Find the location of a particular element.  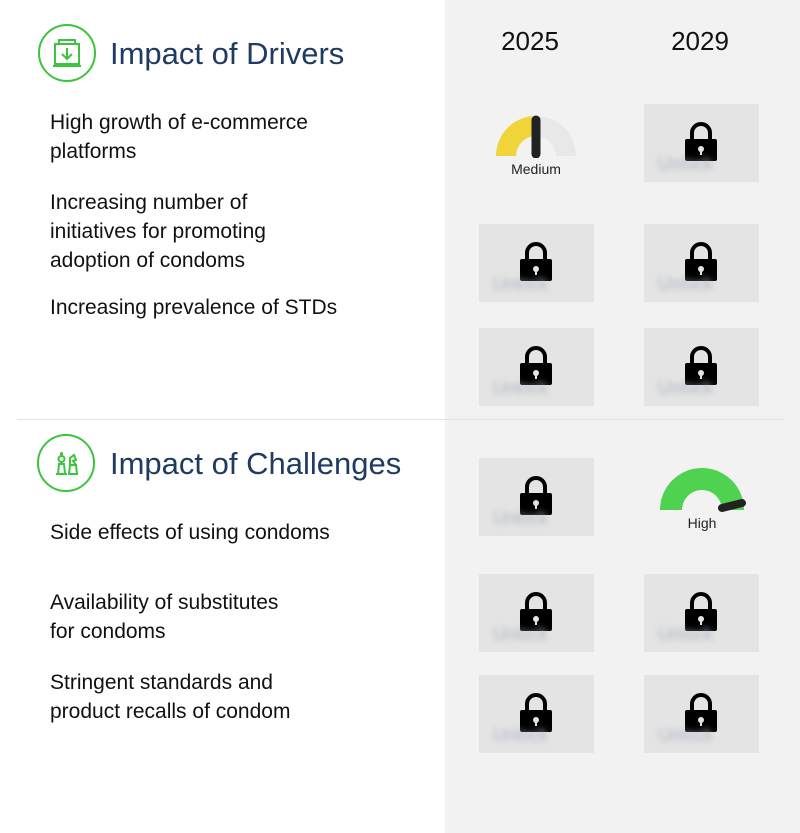

section-divider is located at coordinates (401, 419).